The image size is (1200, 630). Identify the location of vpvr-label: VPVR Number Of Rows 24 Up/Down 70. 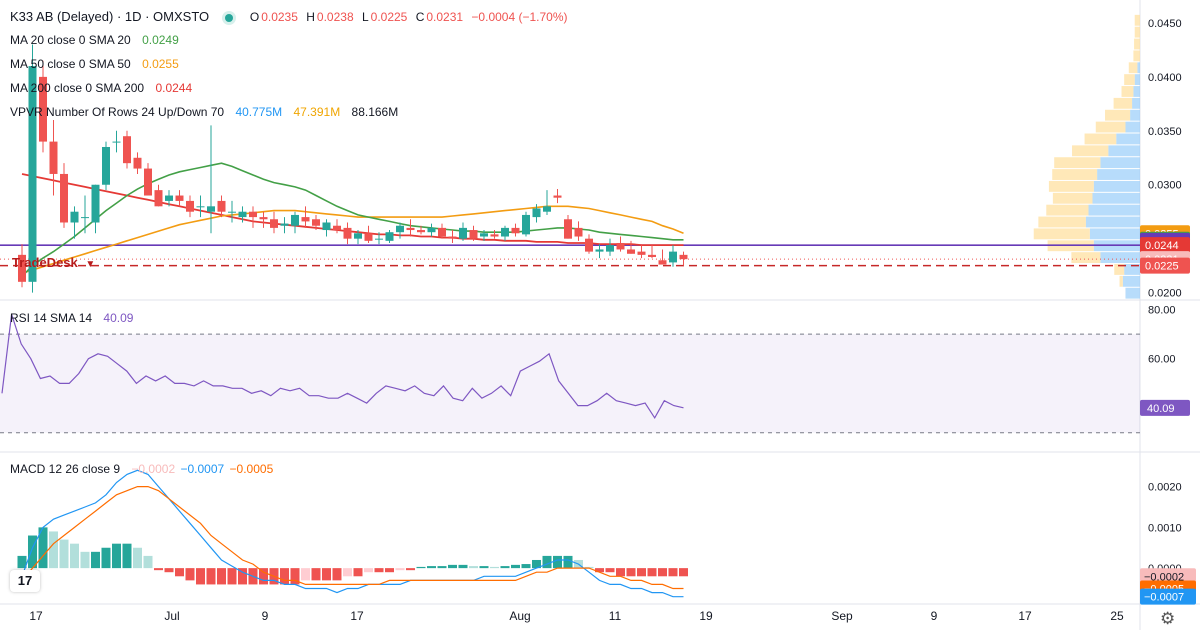
(117, 112).